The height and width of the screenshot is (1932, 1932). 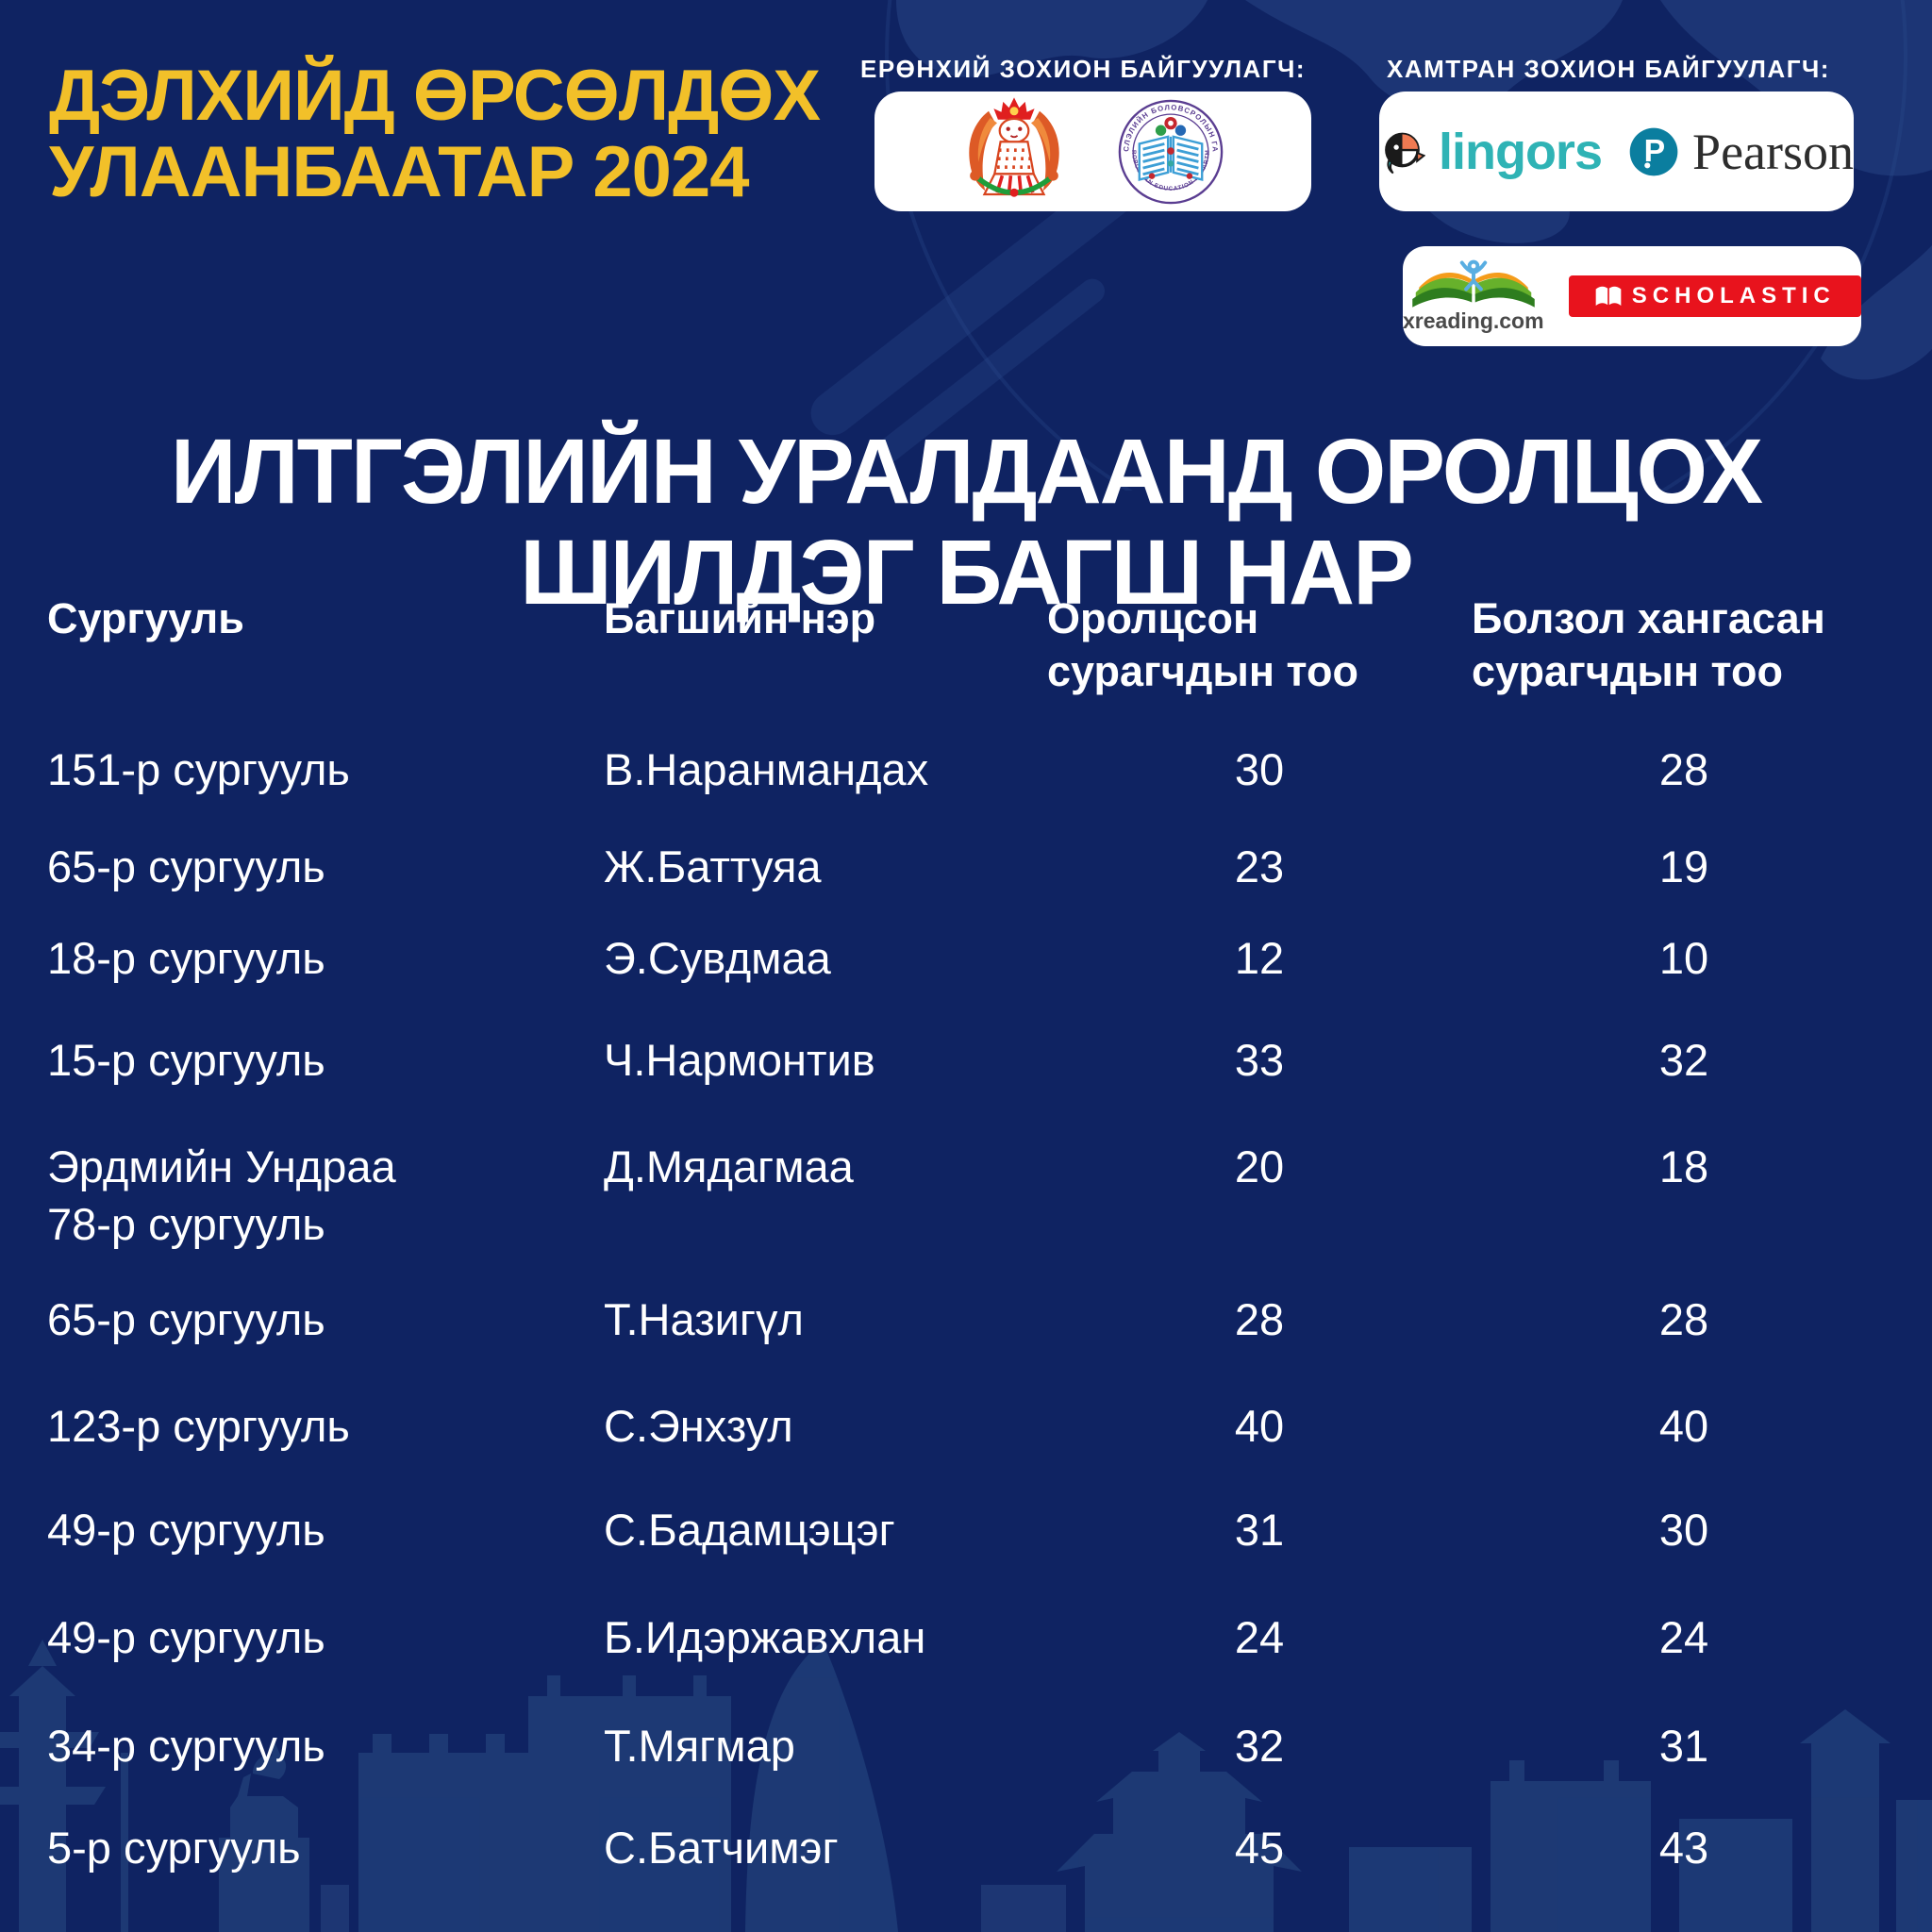 What do you see at coordinates (1405, 153) in the screenshot?
I see `lingors-logo-icon` at bounding box center [1405, 153].